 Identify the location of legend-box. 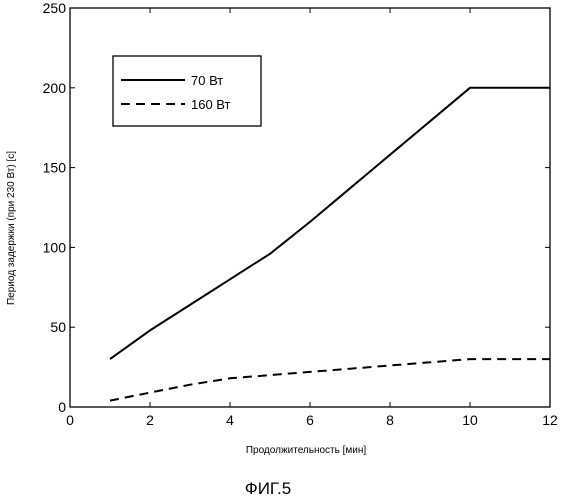
(187, 91).